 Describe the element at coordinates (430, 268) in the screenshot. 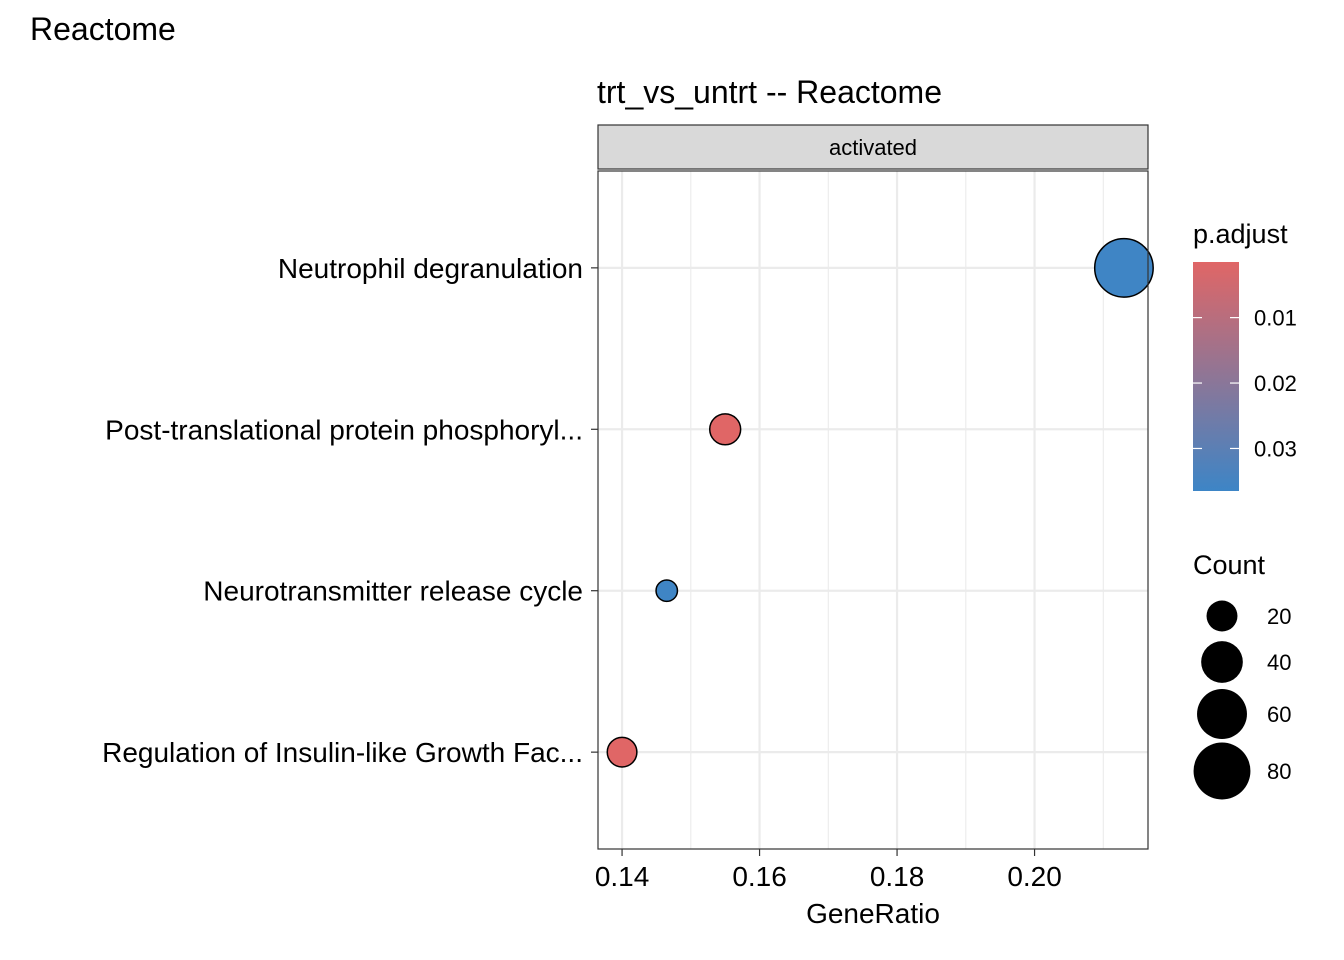

I see `y-tick-label: Neutrophil degranulation` at that location.